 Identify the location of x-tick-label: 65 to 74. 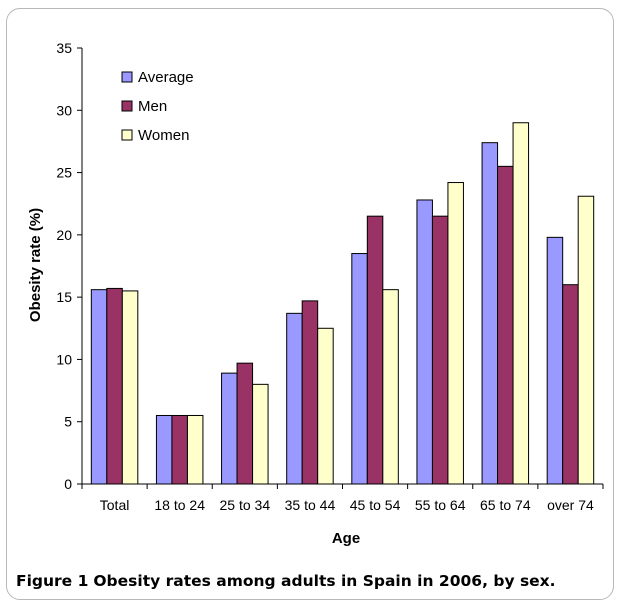
(505, 505).